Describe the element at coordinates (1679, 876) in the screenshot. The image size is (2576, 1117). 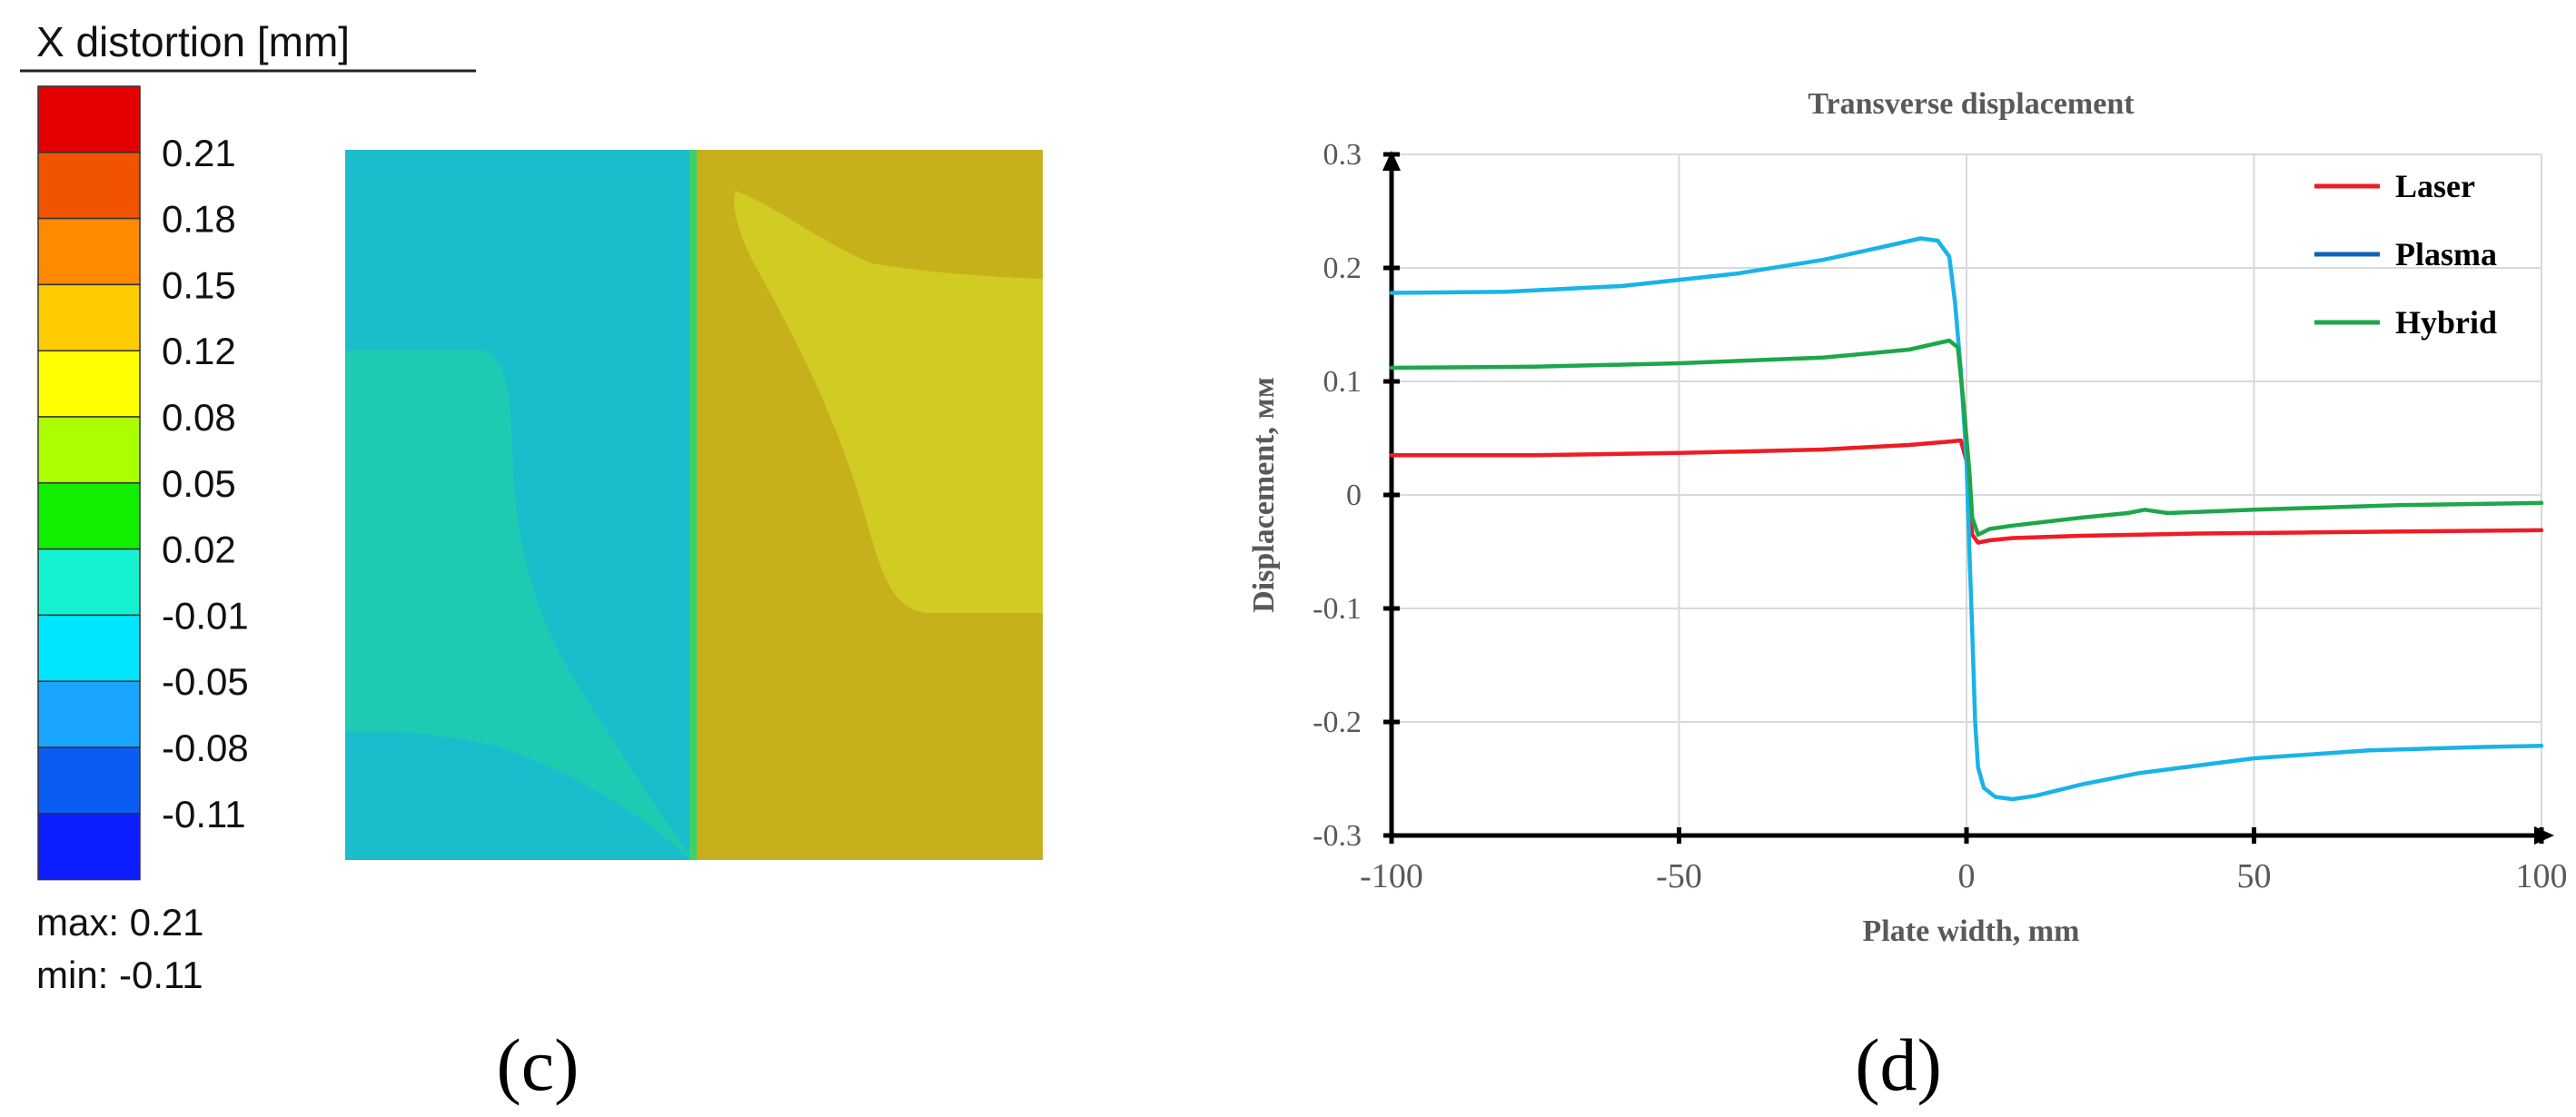
I see `x-tick-label: -50` at that location.